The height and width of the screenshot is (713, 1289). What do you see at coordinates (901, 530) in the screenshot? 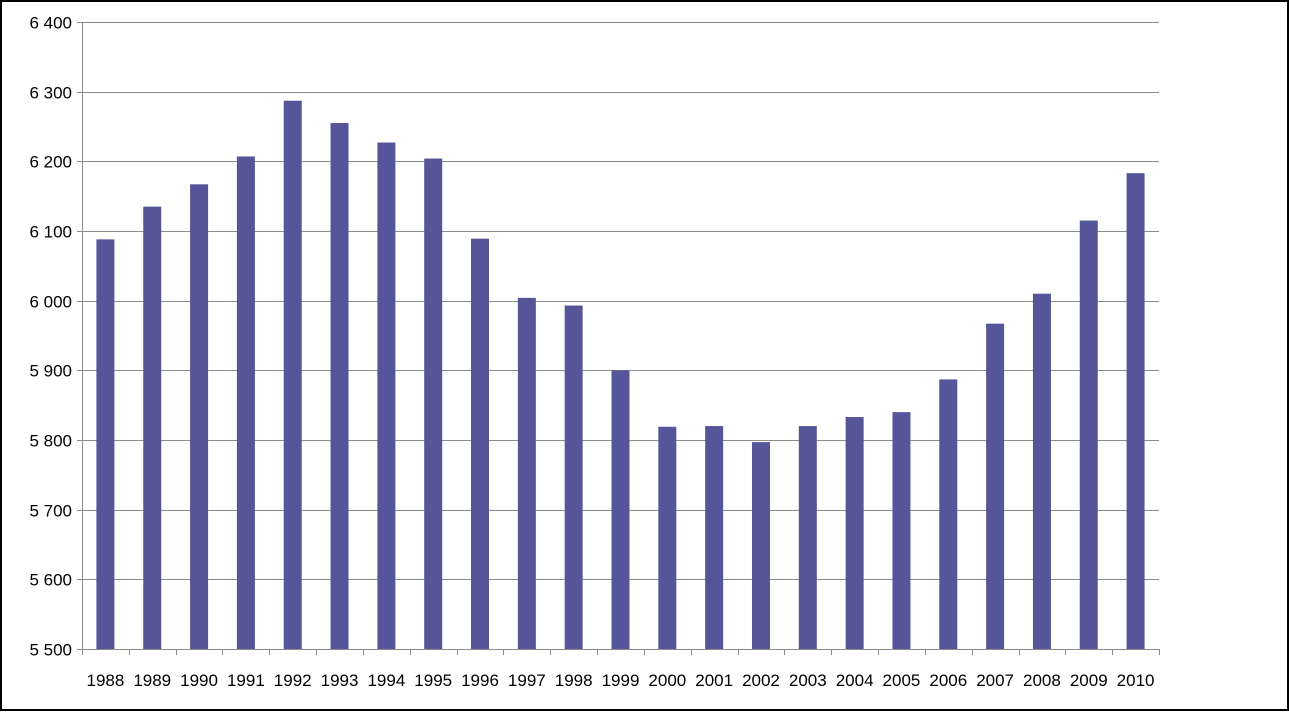
I see `bar-2005` at bounding box center [901, 530].